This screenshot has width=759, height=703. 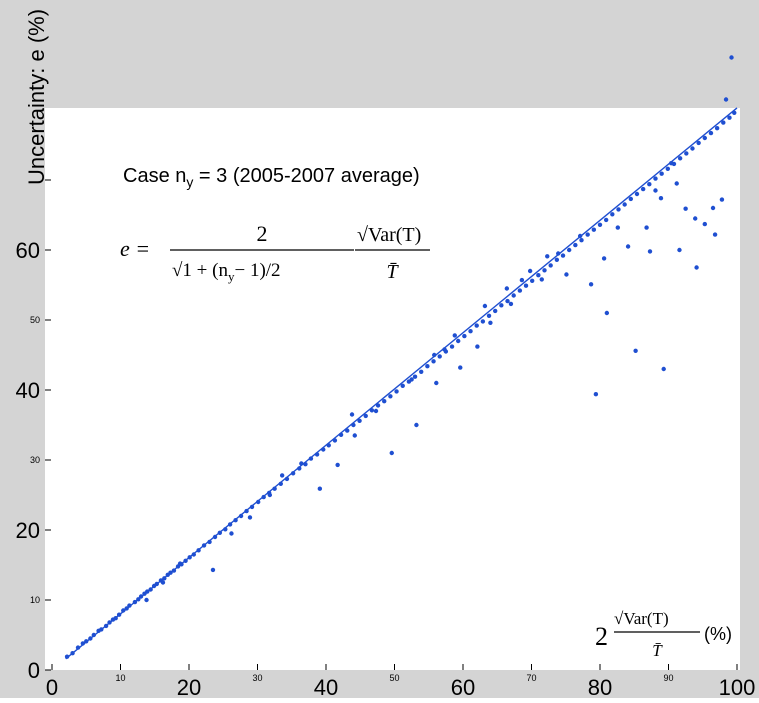 I want to click on y-tick-label: 50, so click(x=35, y=320).